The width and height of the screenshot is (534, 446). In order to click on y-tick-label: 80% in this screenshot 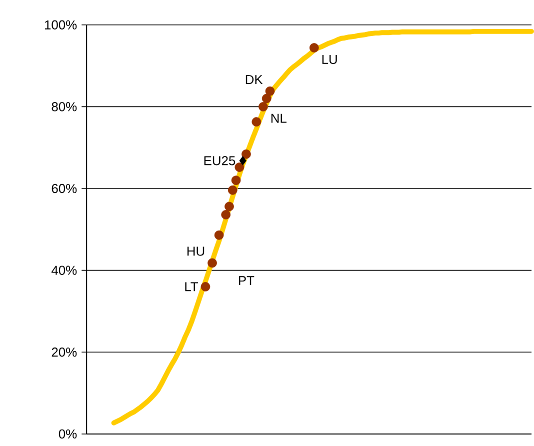, I will do `click(64, 107)`.